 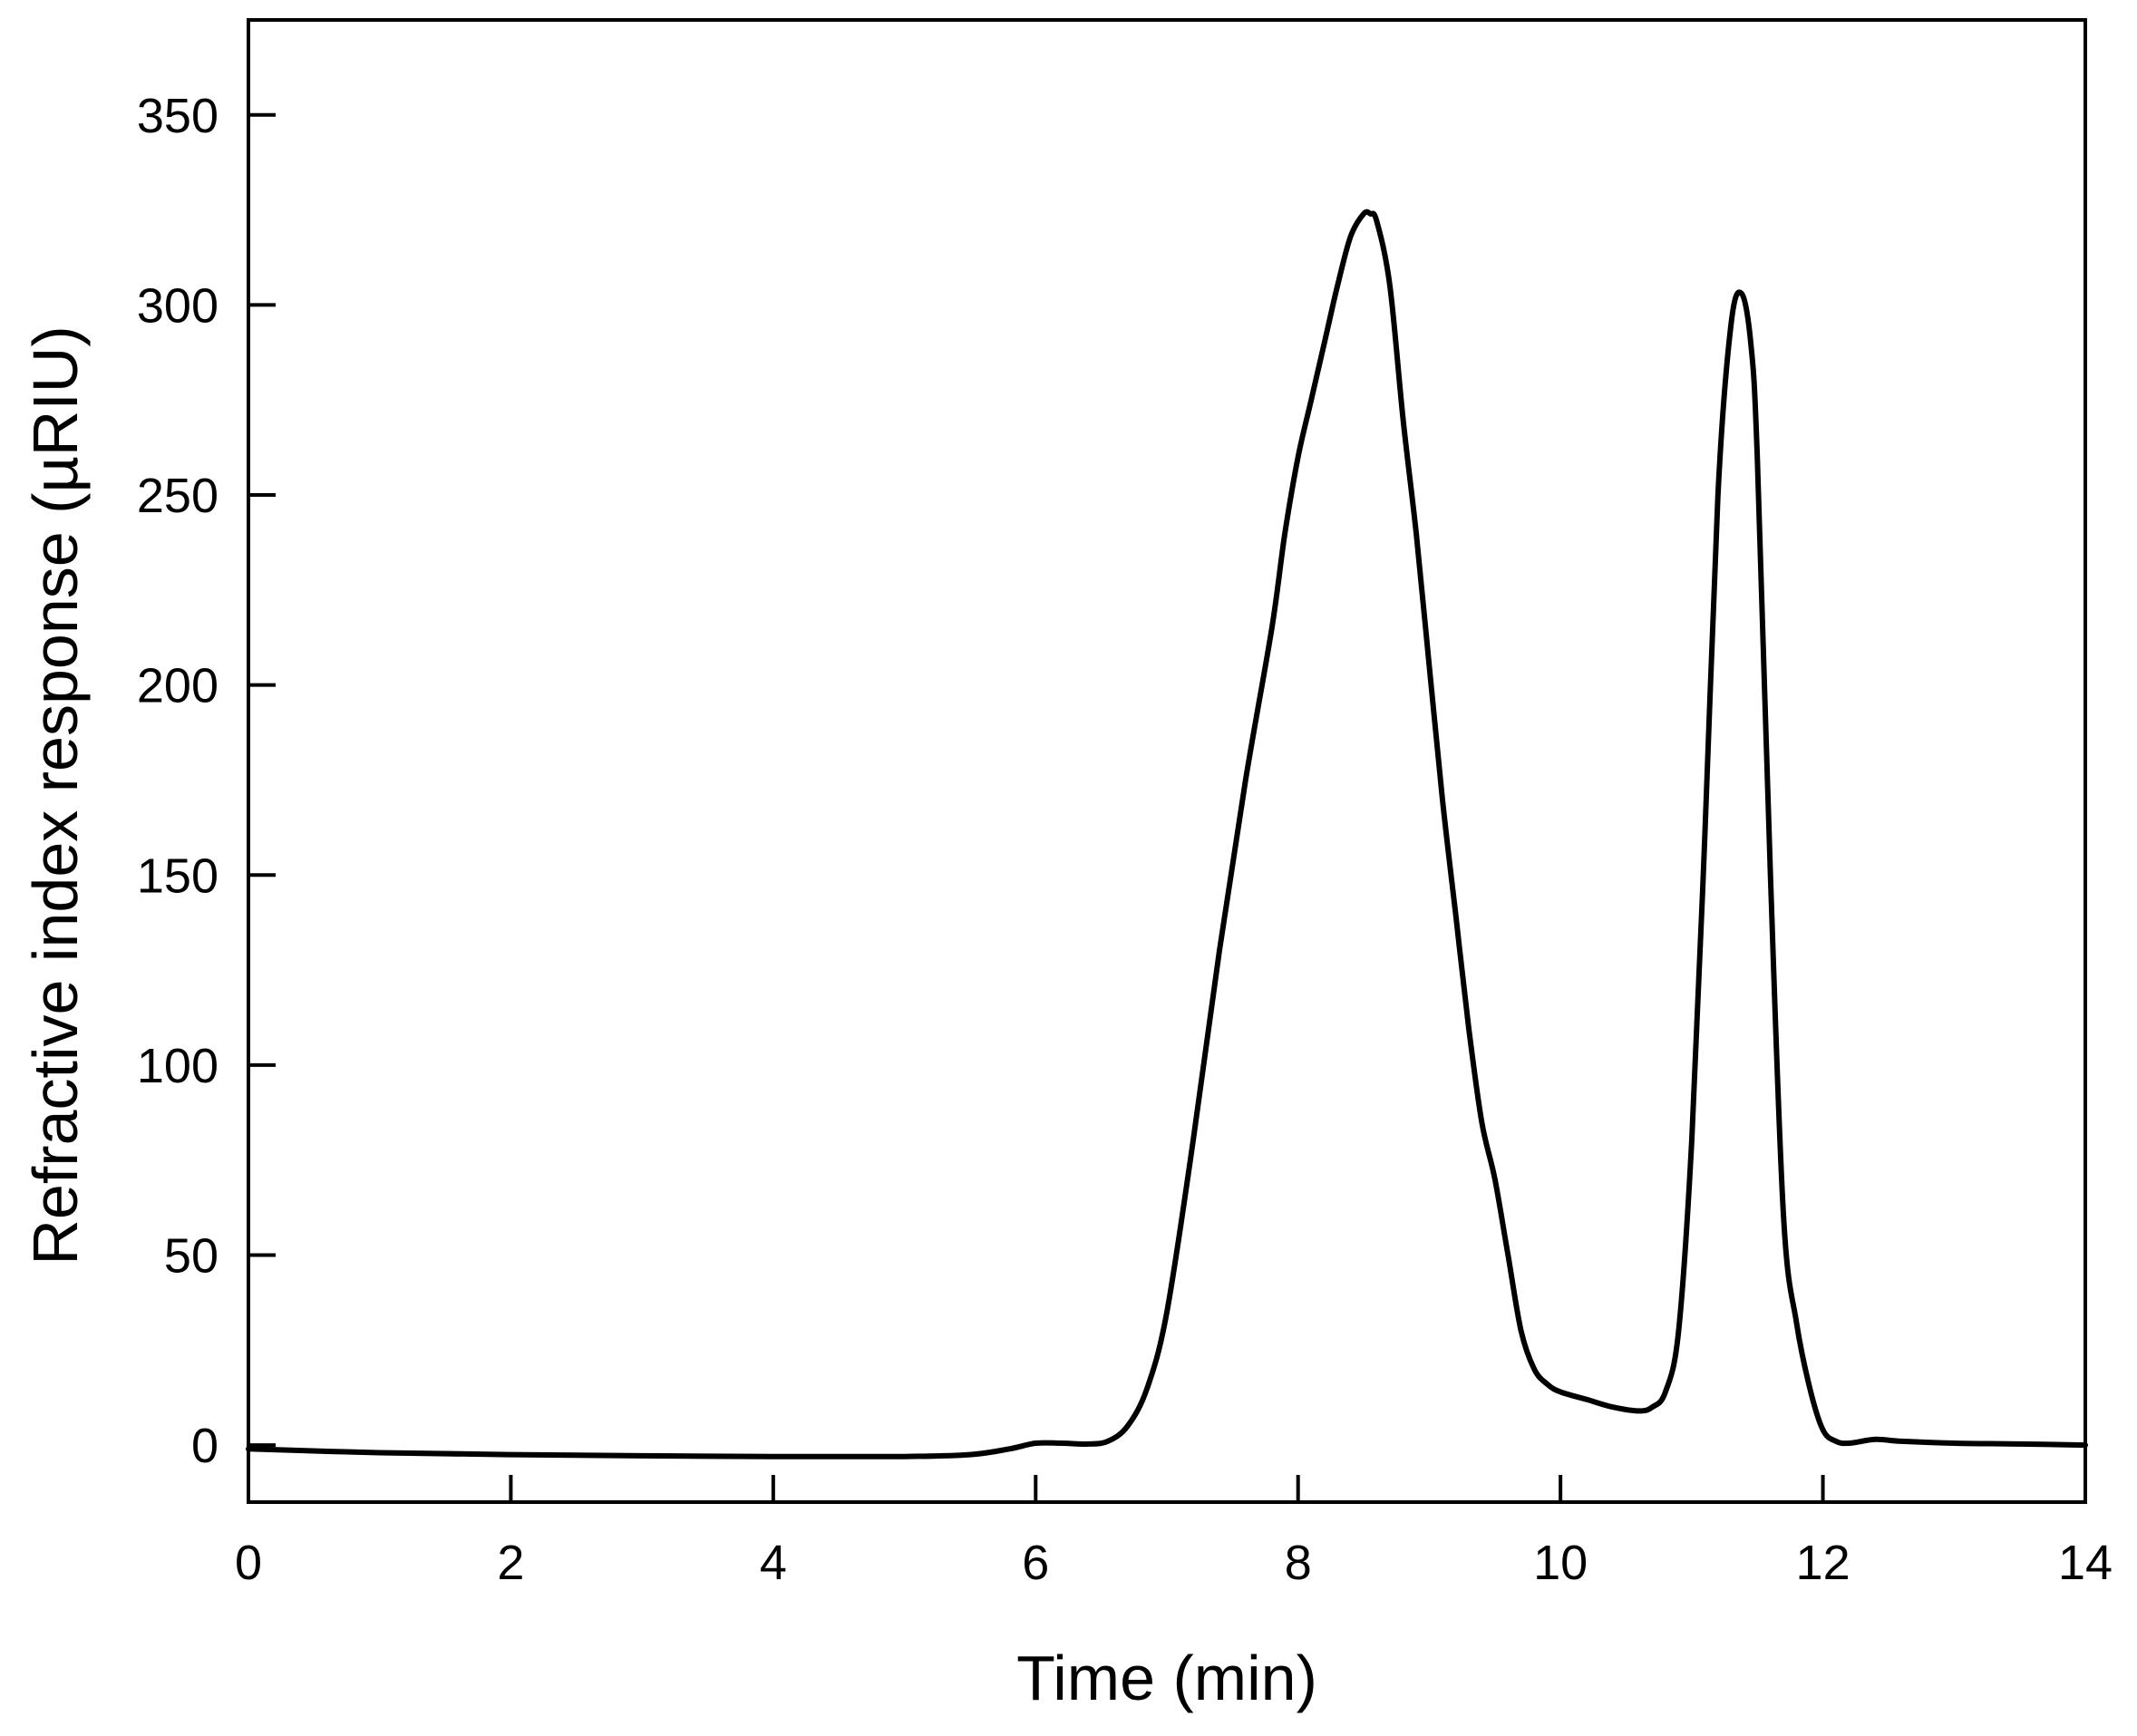 What do you see at coordinates (205, 1446) in the screenshot?
I see `y-tick-label: 0` at bounding box center [205, 1446].